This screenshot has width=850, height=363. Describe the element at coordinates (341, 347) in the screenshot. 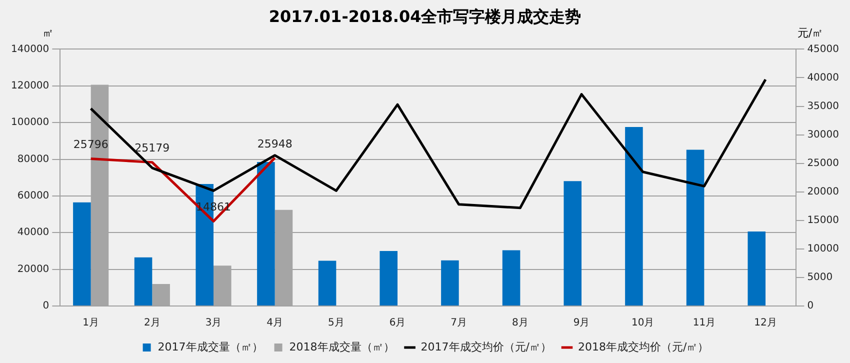

I see `legend-label: 2018年成交量（㎡）` at that location.